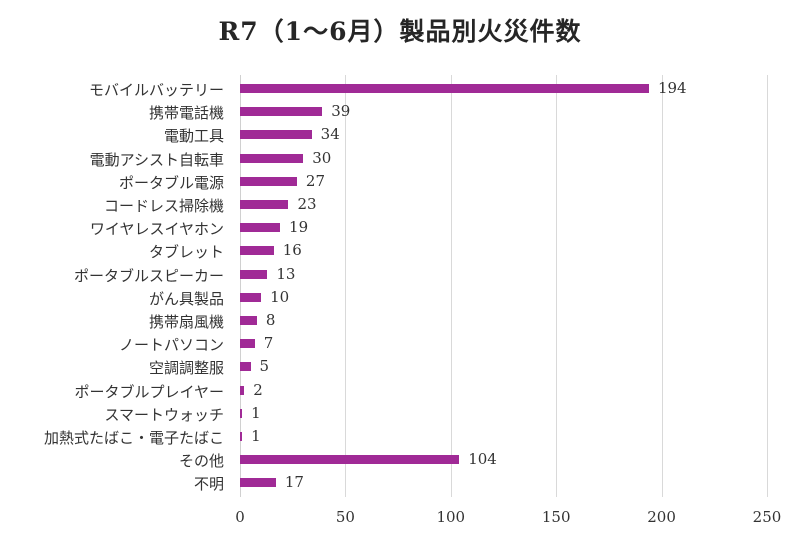  What do you see at coordinates (240, 286) in the screenshot?
I see `y-axis-line` at bounding box center [240, 286].